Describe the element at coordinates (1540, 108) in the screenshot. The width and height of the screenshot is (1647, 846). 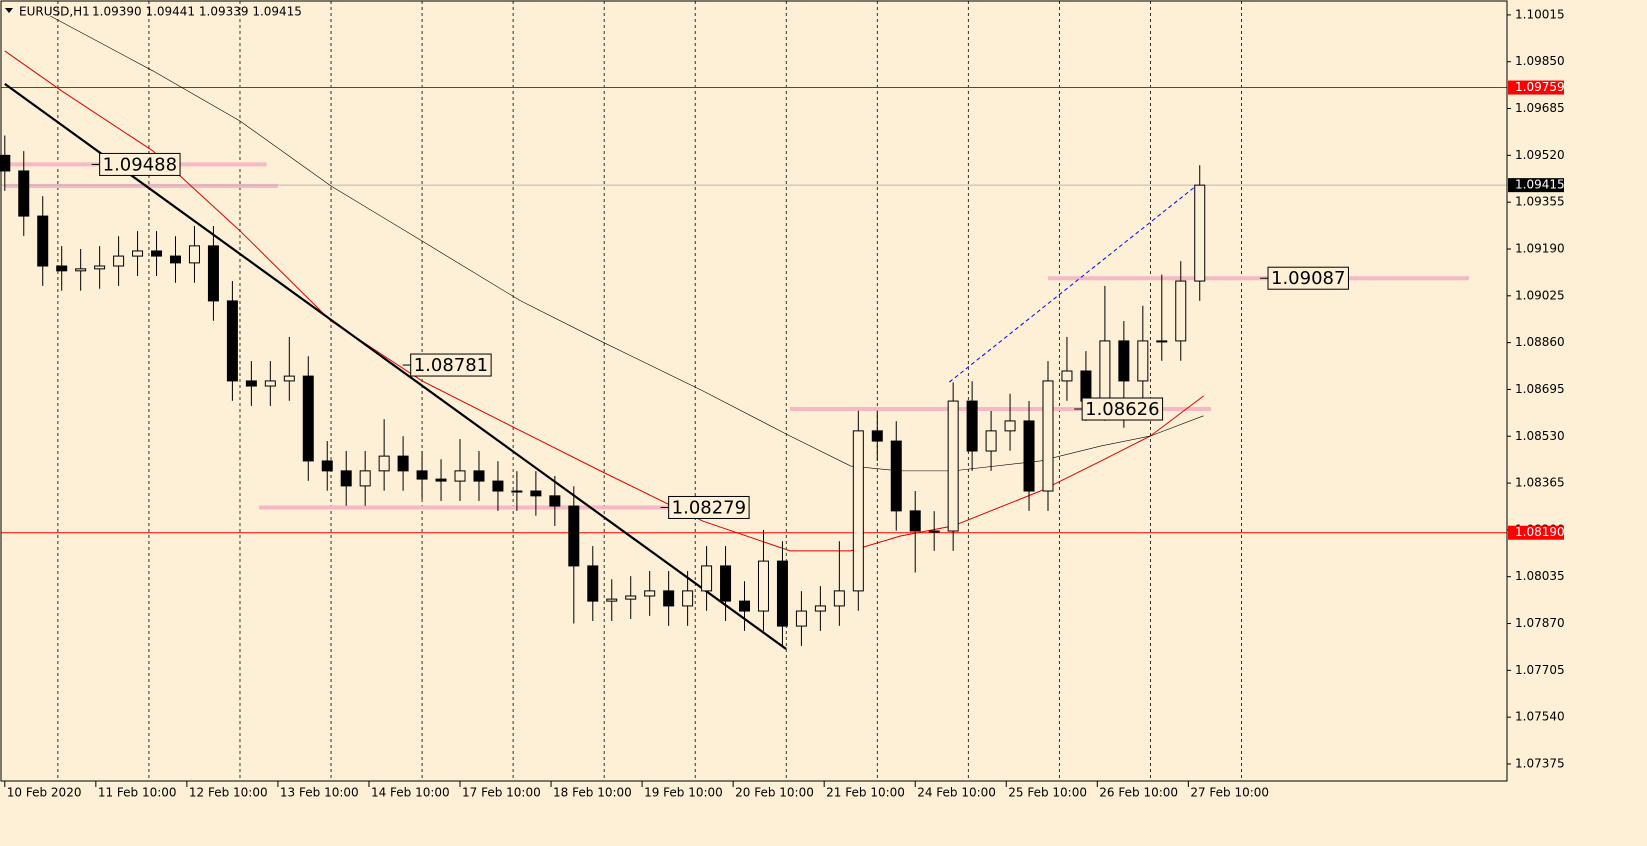
I see `y-tick-label: 1.09685` at that location.